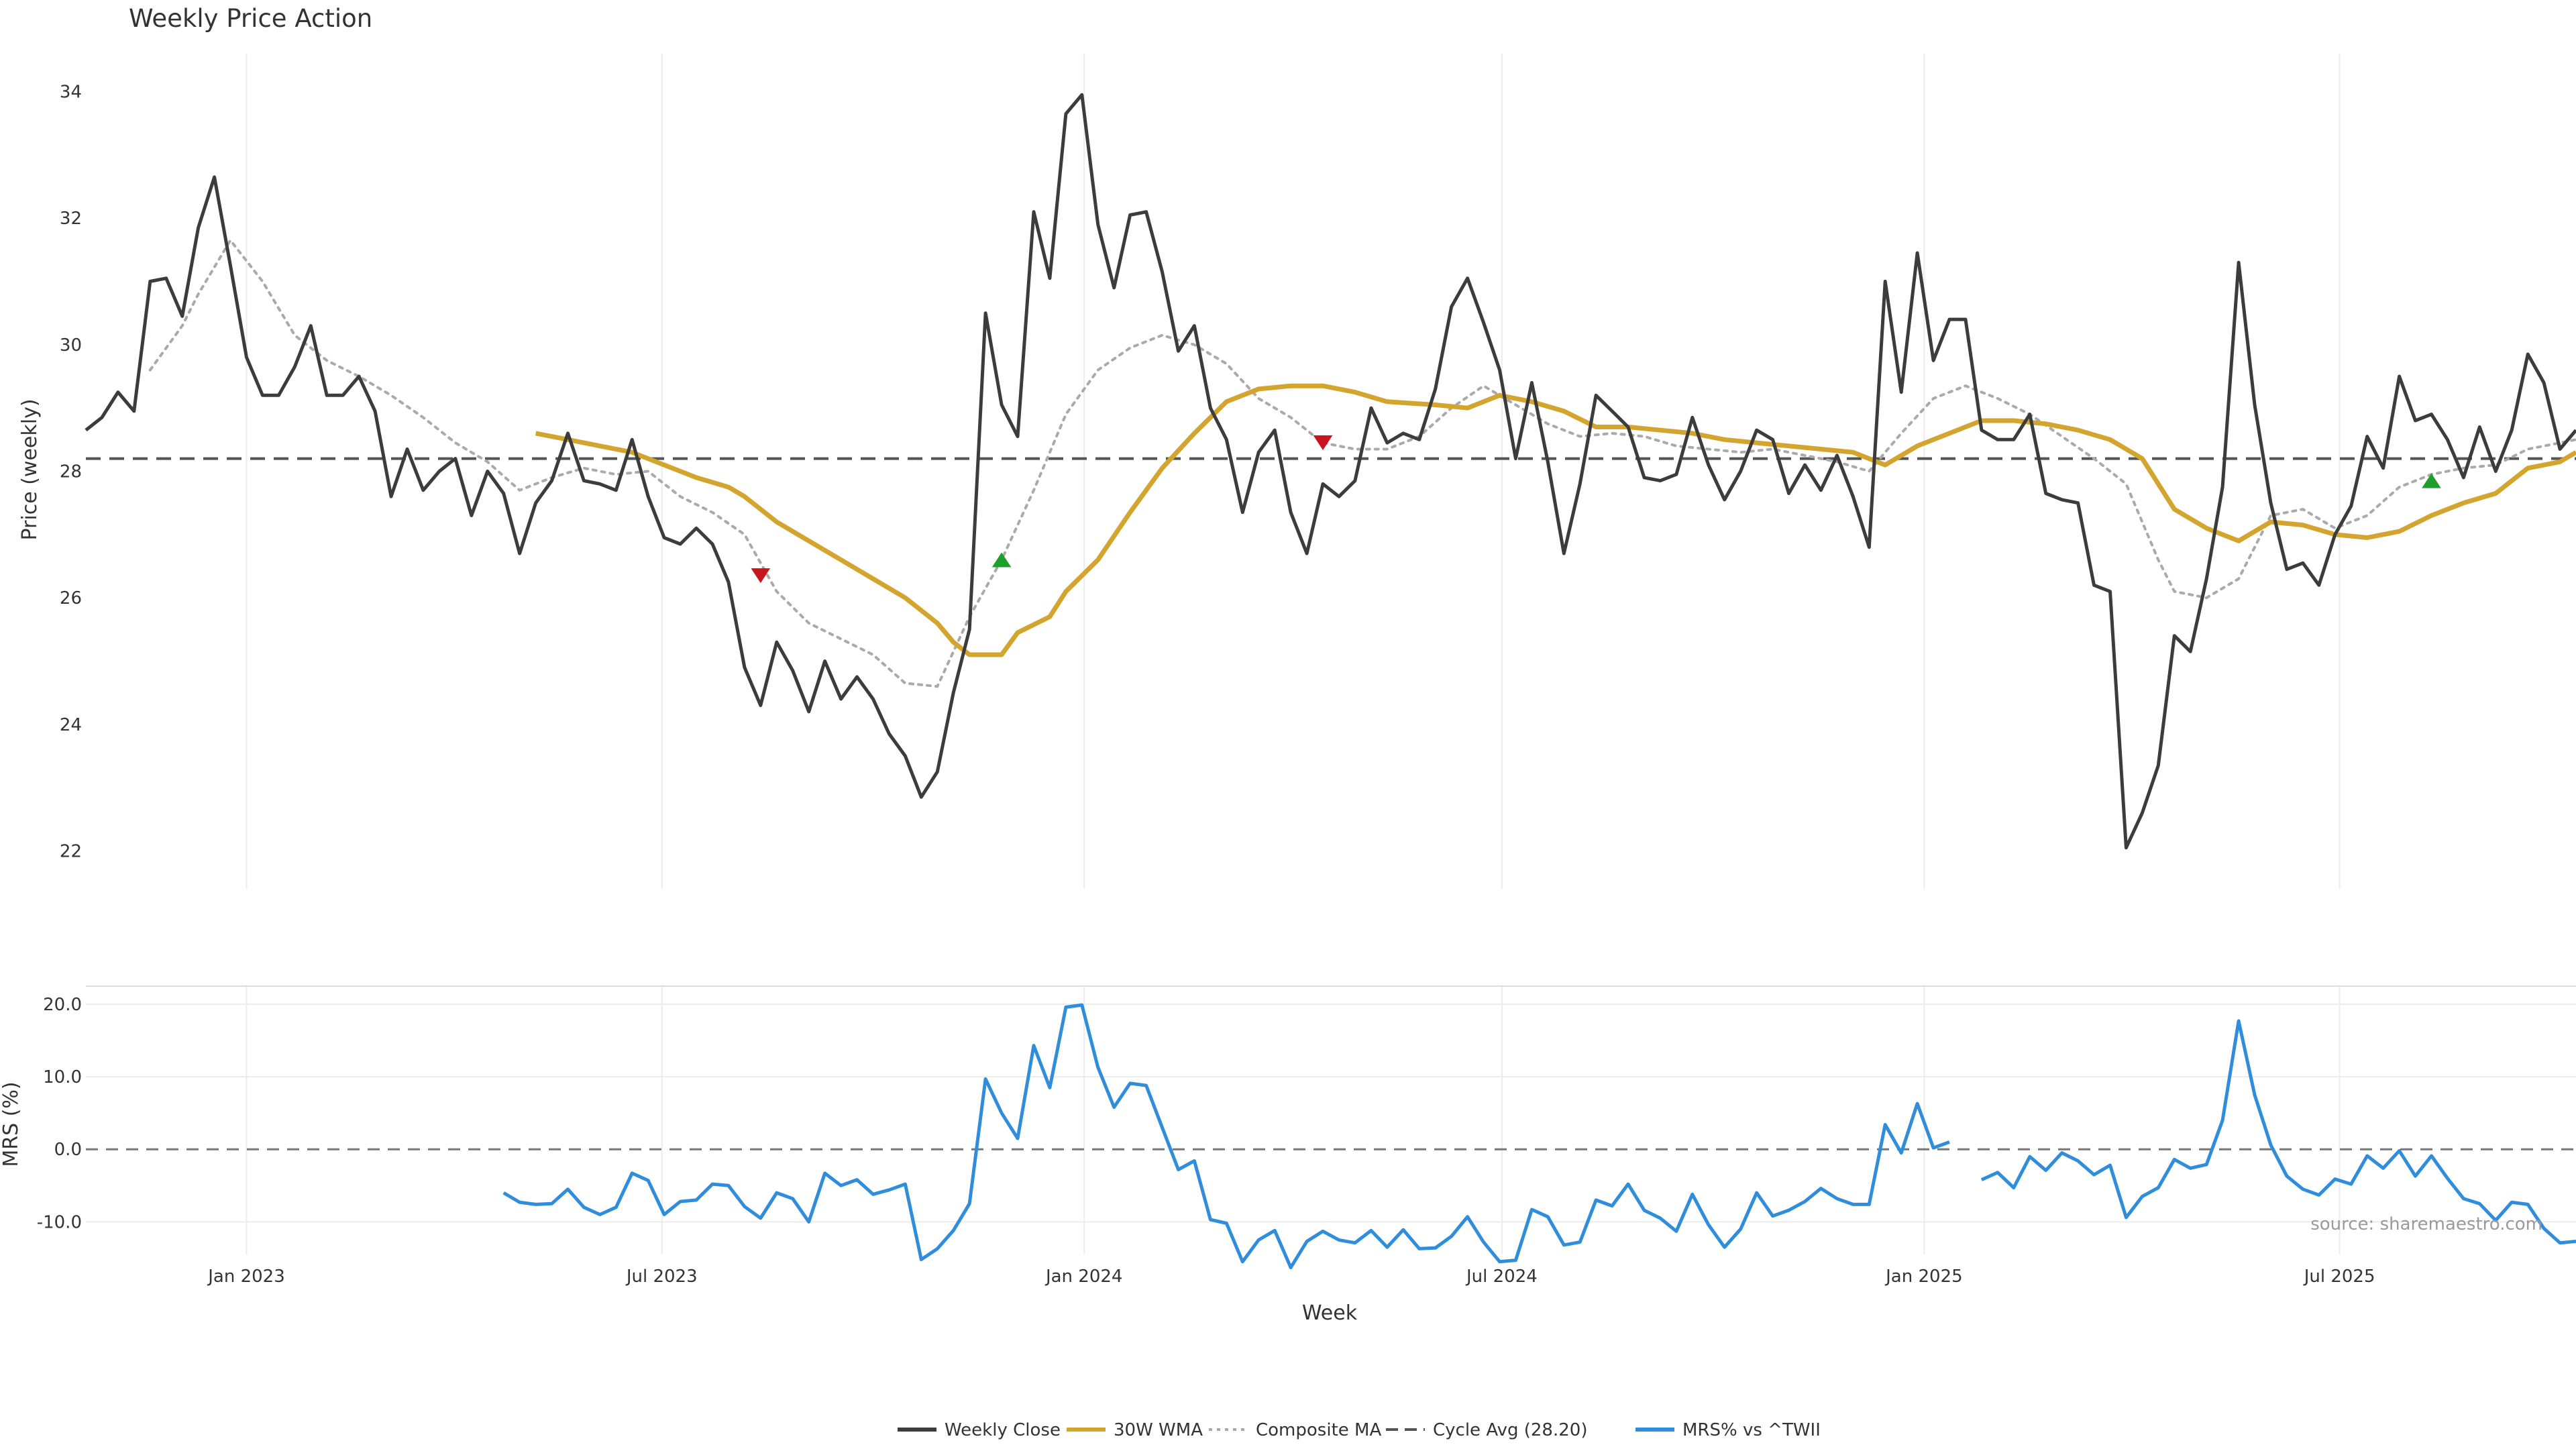  What do you see at coordinates (1083, 1277) in the screenshot?
I see `x-tick-label-2: Jan 2024` at bounding box center [1083, 1277].